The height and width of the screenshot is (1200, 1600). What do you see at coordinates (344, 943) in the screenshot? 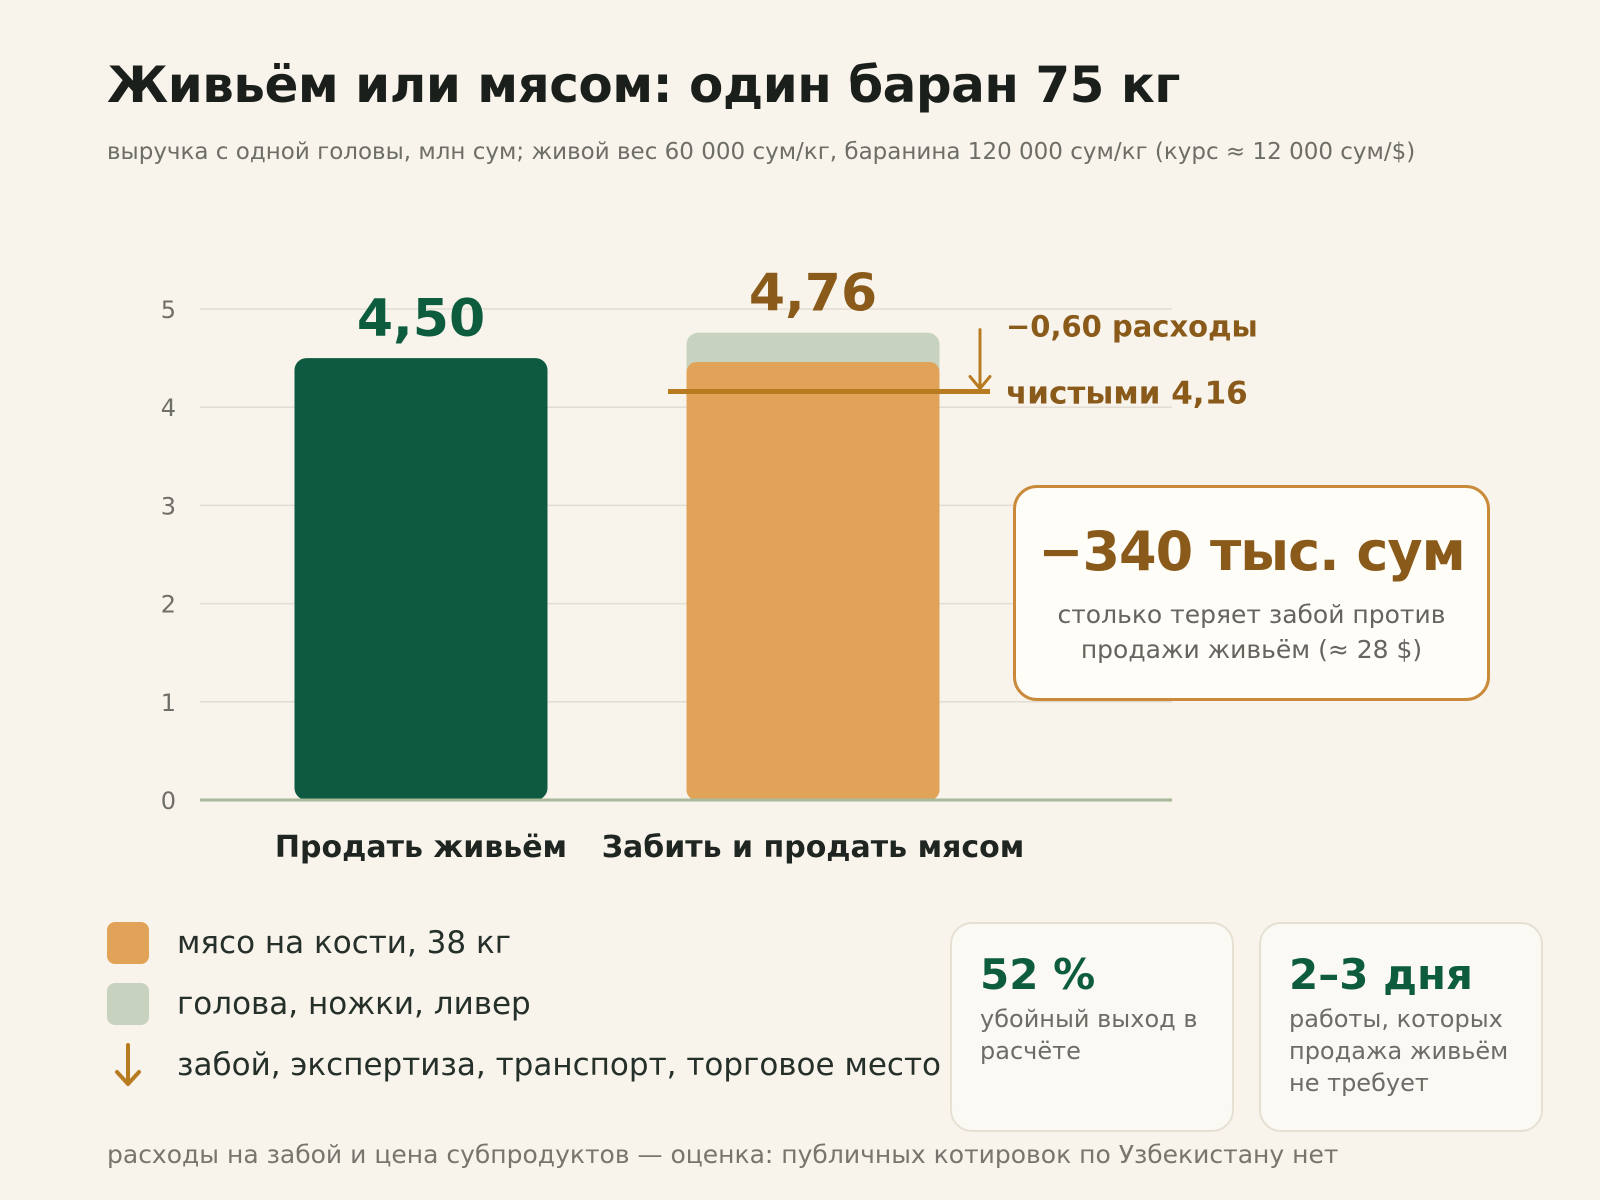
I see `legend-label-meat: мясо на кости, 38 кг` at bounding box center [344, 943].